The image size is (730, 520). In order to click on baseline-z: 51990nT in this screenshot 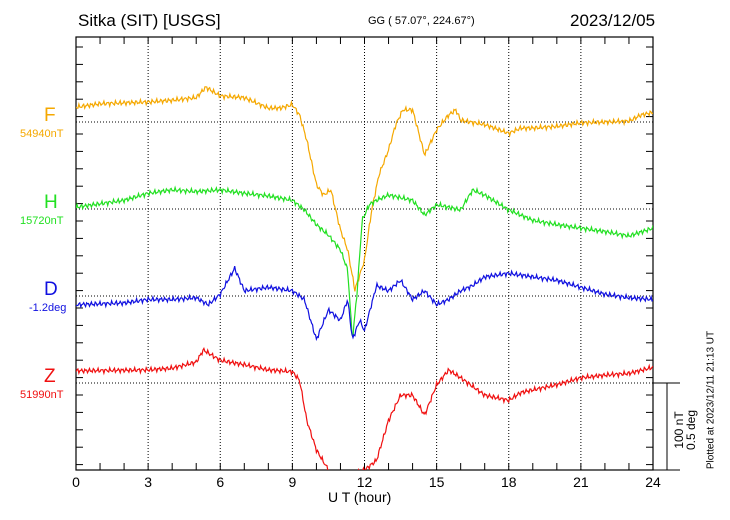, I will do `click(42, 395)`.